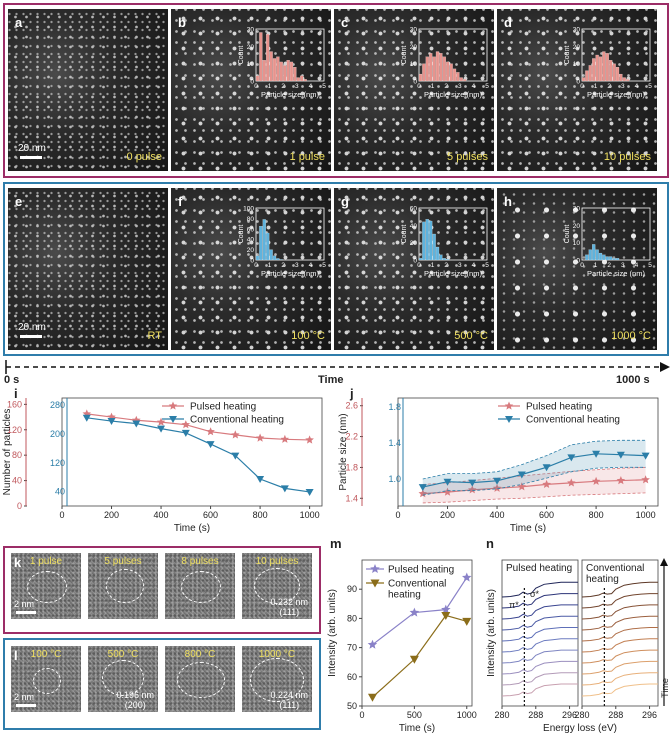  Describe the element at coordinates (546, 515) in the screenshot. I see `xtick-label: 600` at that location.